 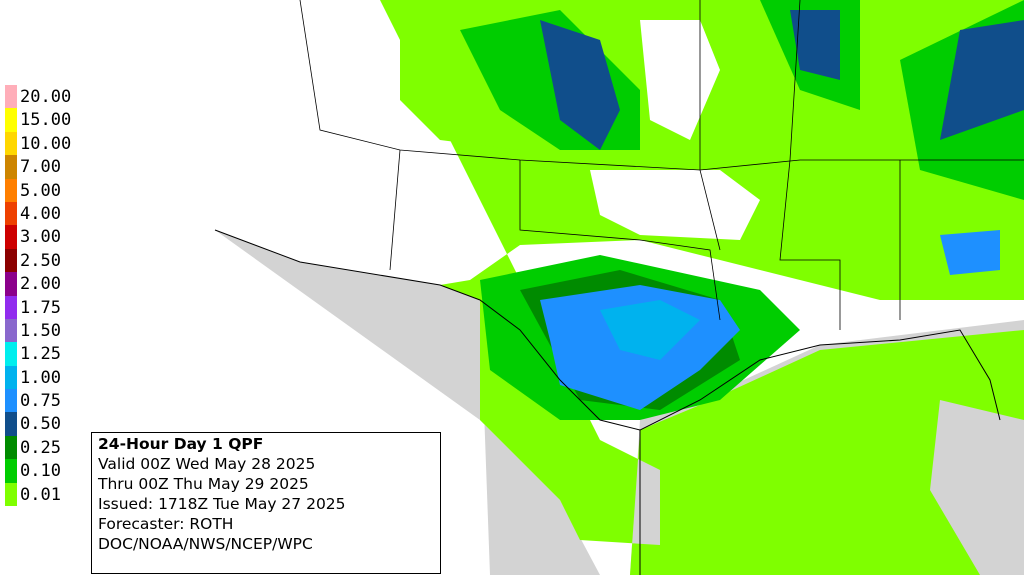 I want to click on legend-label: 1.25, so click(x=40, y=354).